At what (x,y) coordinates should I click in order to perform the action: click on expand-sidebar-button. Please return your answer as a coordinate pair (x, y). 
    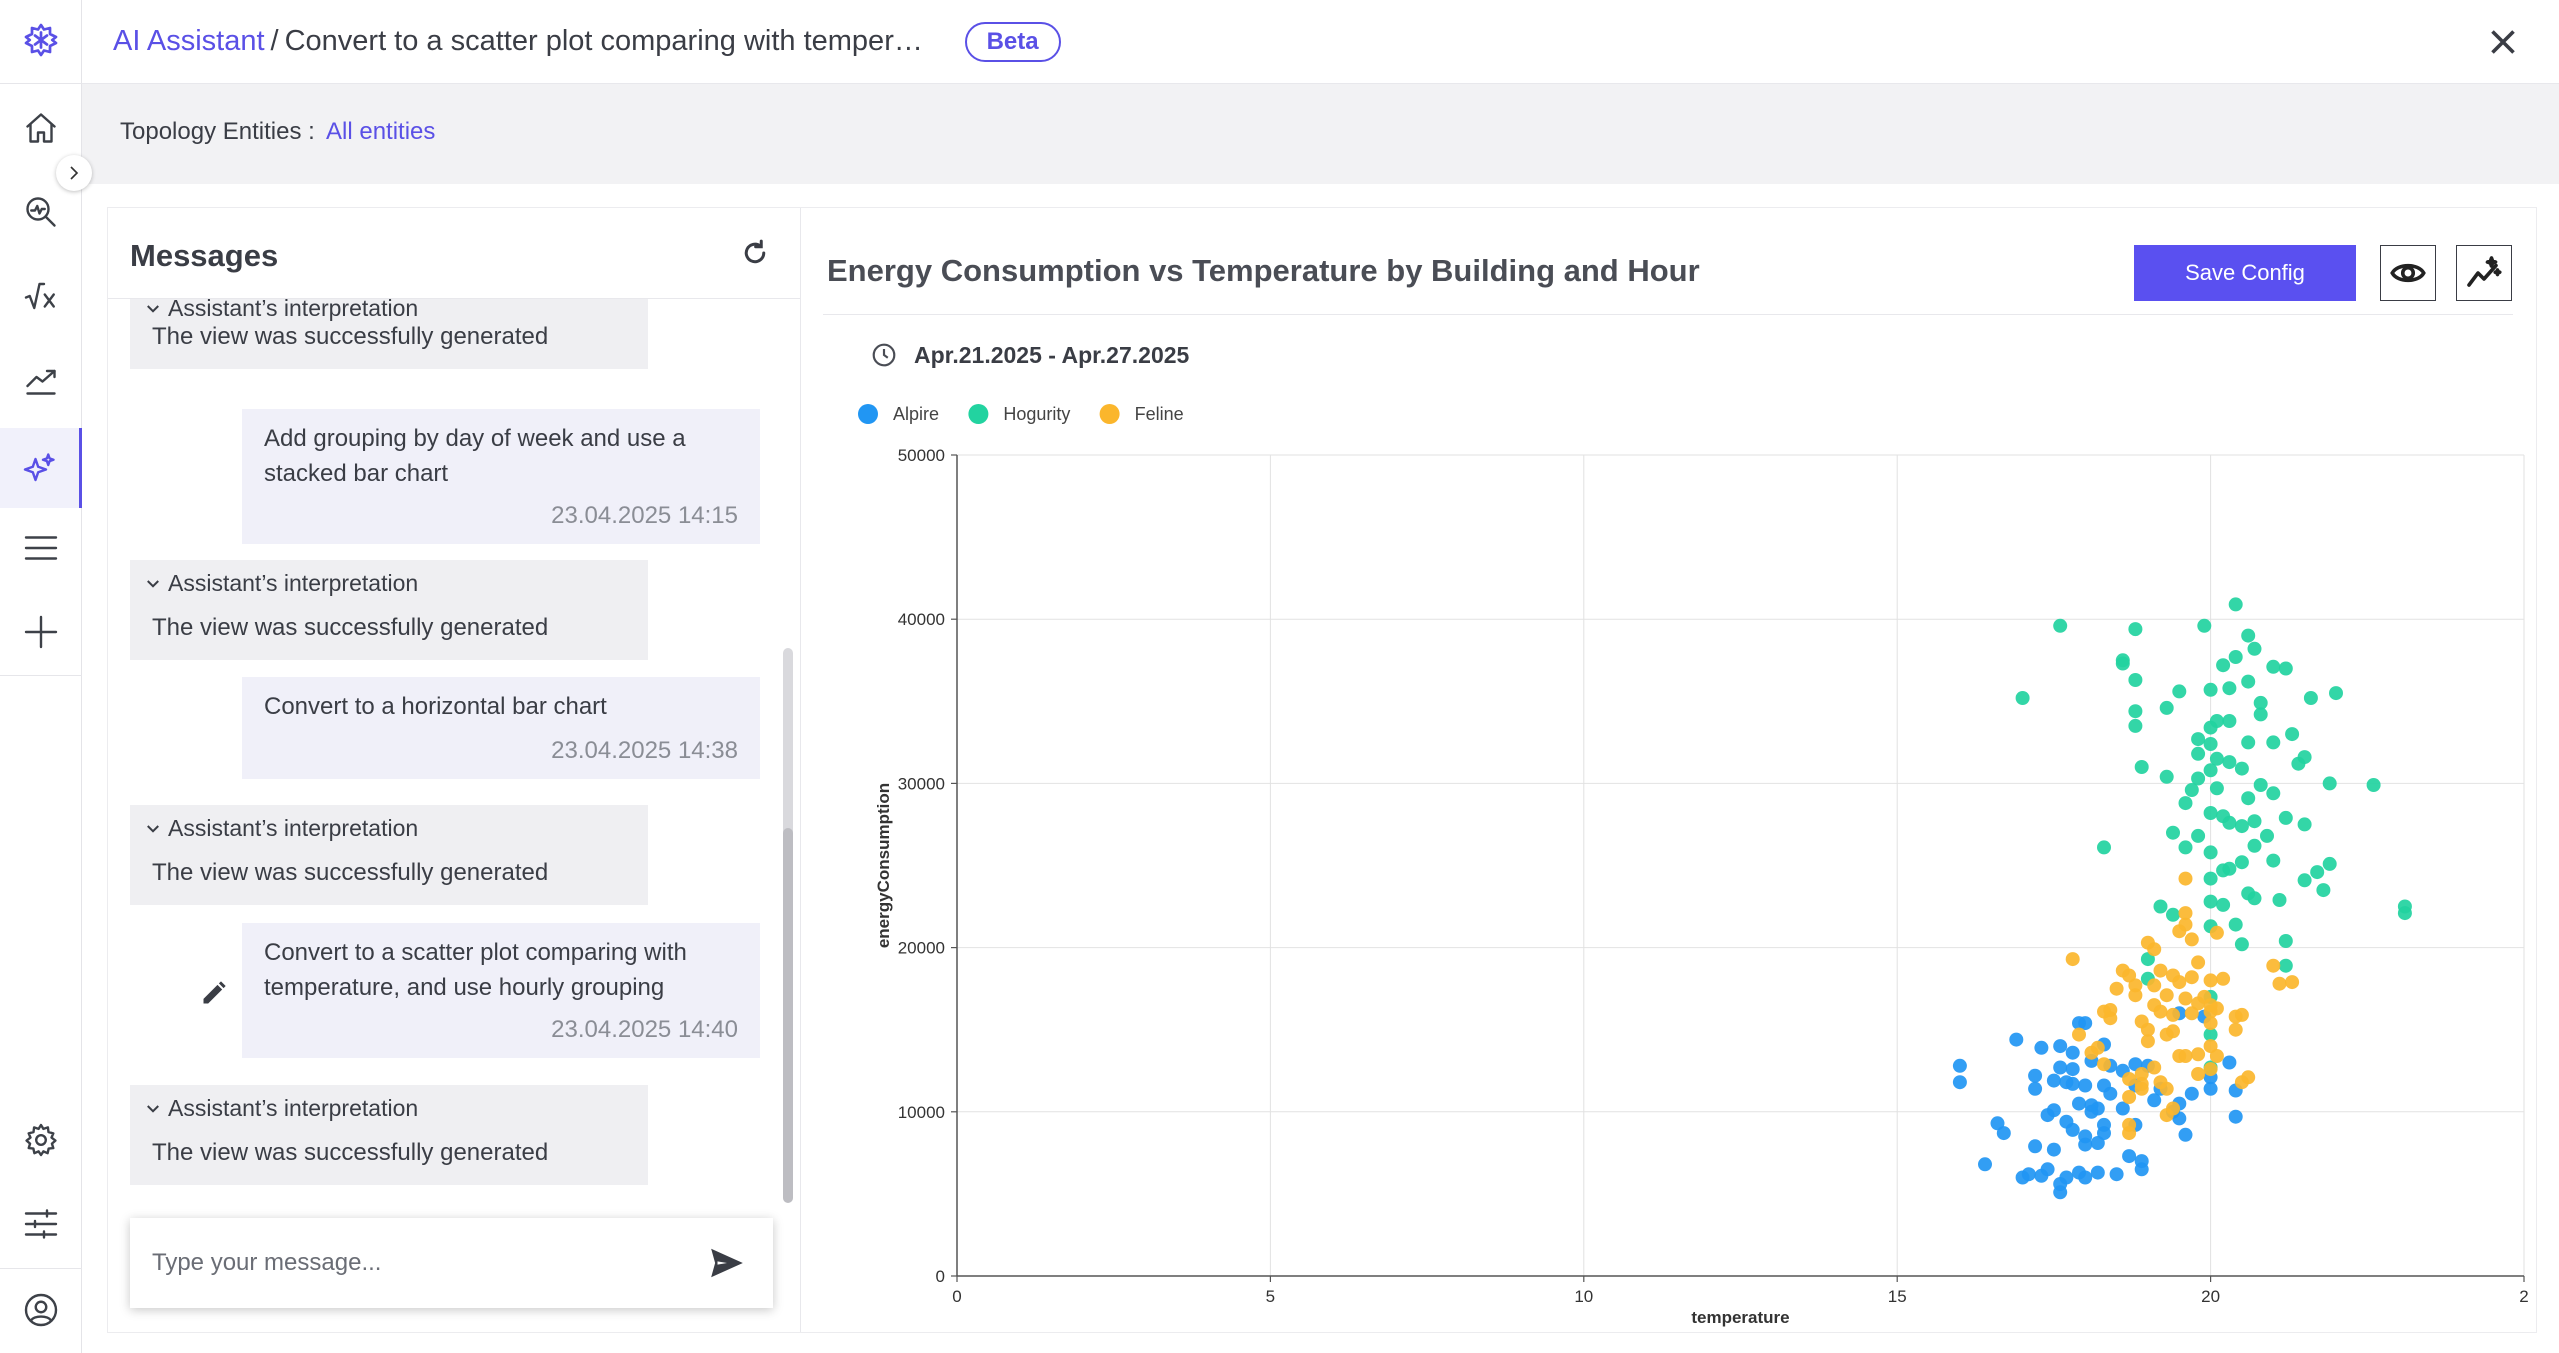
    Looking at the image, I should click on (74, 173).